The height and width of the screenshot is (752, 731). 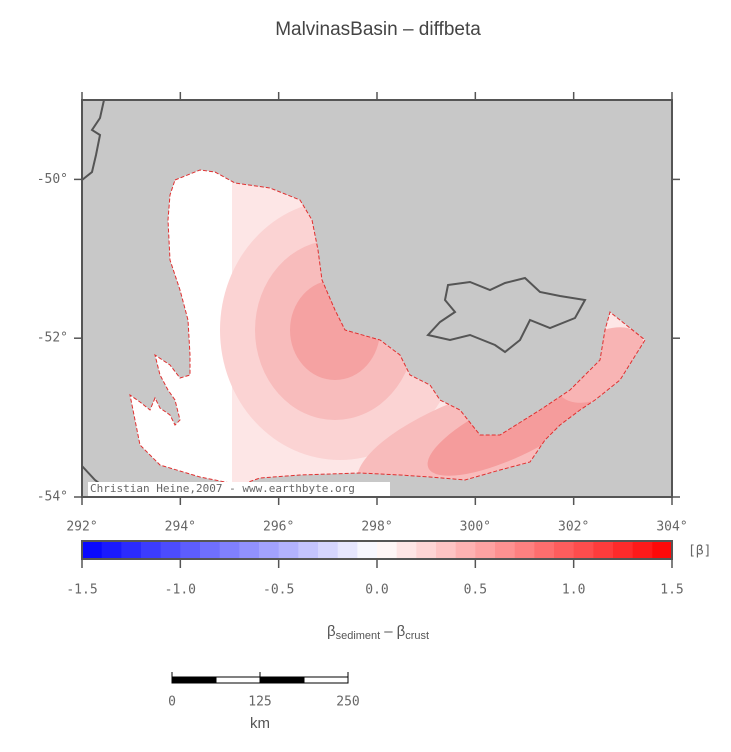 I want to click on colorbar-tick-label: 0.5, so click(x=475, y=590).